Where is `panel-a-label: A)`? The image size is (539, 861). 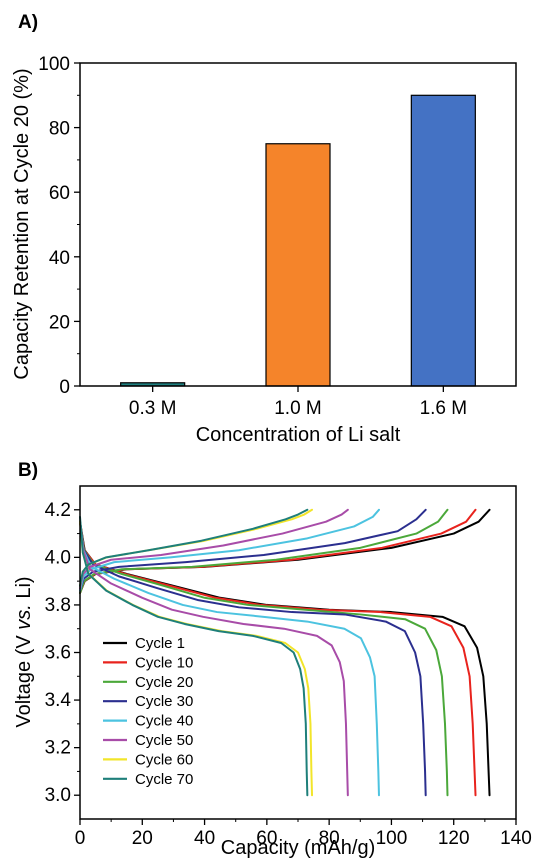
panel-a-label: A) is located at coordinates (28, 22).